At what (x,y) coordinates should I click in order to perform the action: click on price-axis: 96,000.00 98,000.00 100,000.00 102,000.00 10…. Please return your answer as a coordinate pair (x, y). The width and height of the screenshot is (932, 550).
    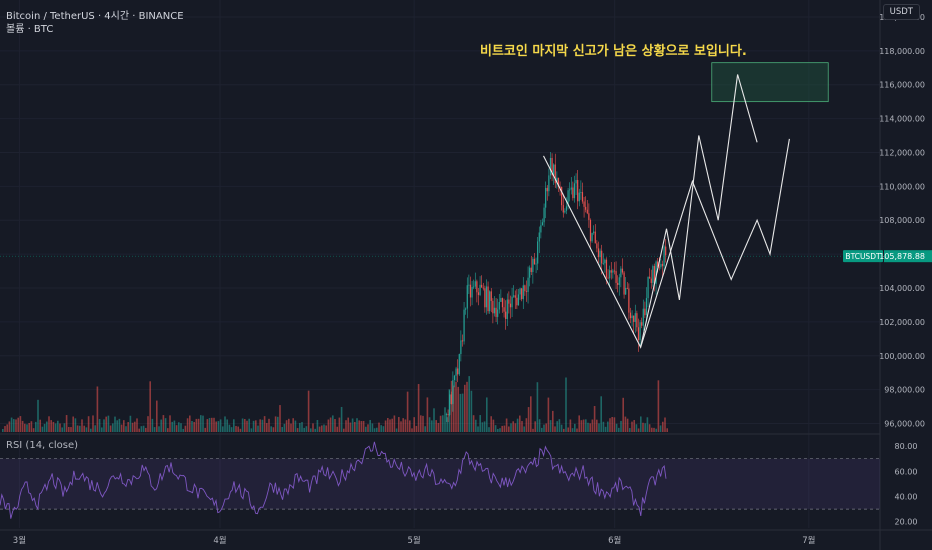
    Looking at the image, I should click on (902, 221).